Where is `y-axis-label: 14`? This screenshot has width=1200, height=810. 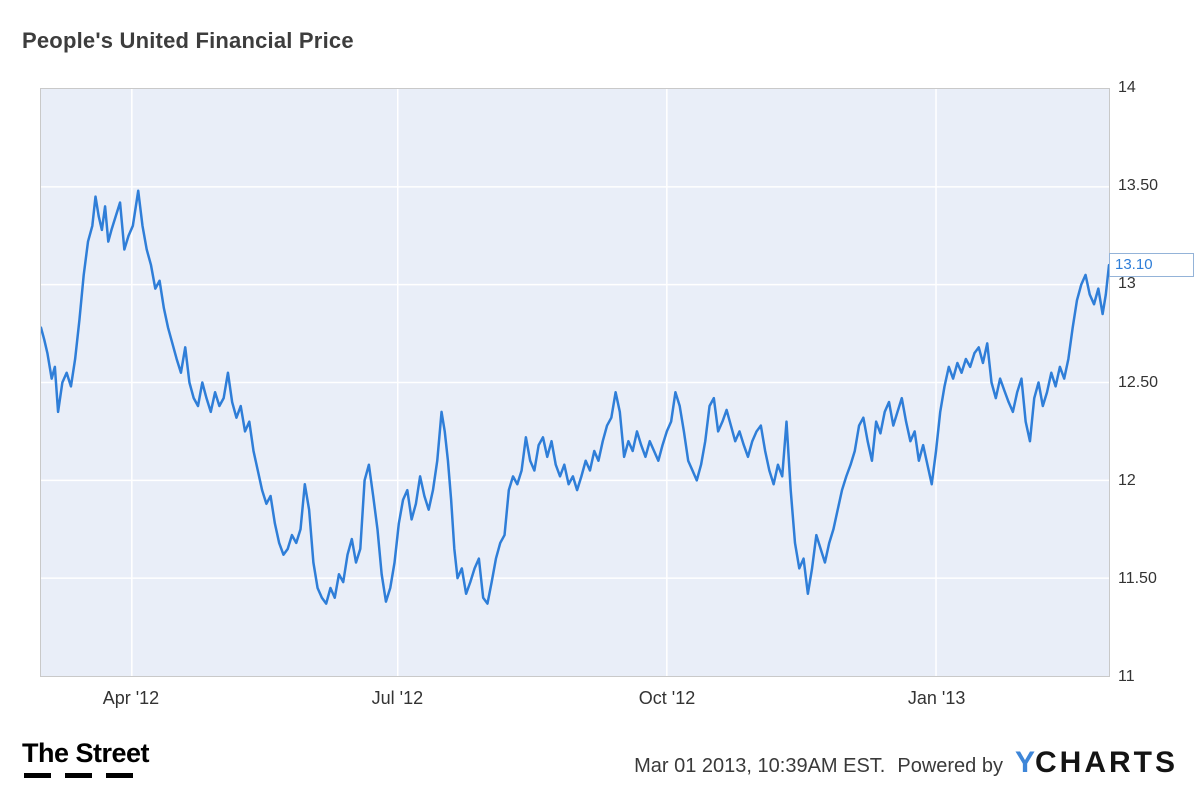 y-axis-label: 14 is located at coordinates (1127, 87).